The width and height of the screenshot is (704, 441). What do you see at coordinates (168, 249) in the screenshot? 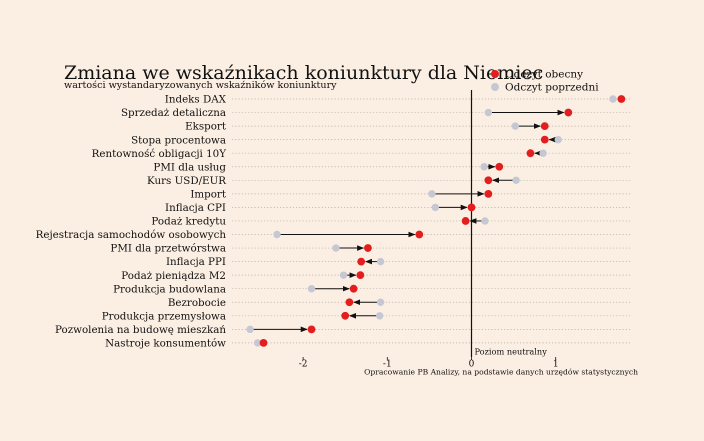
I see `category-label: PMI dla przetwórstwa` at bounding box center [168, 249].